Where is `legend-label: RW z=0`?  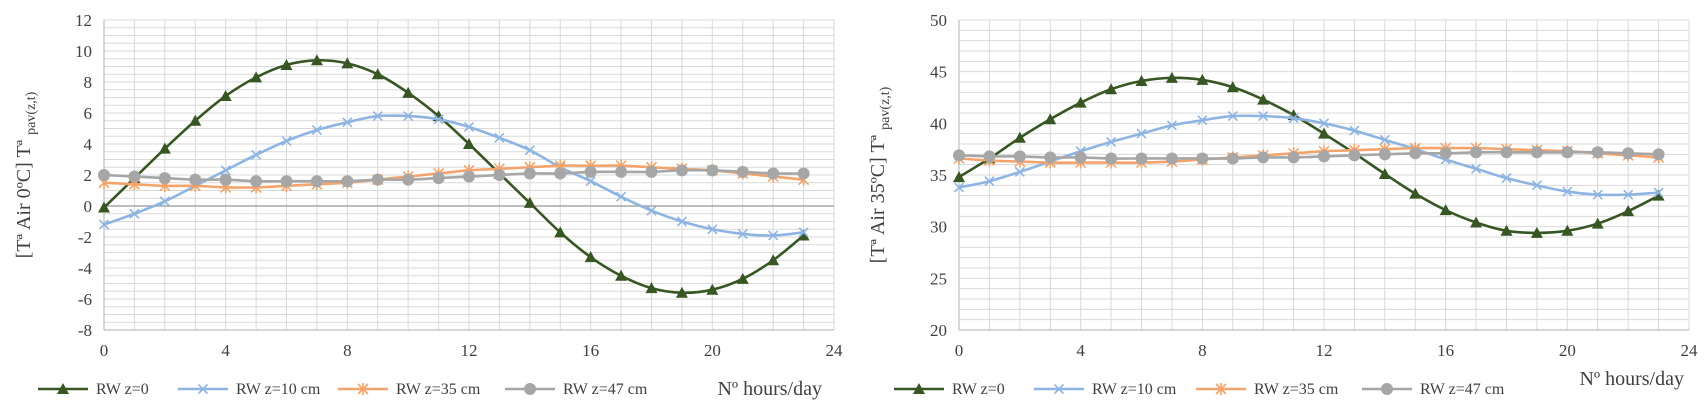 legend-label: RW z=0 is located at coordinates (122, 389).